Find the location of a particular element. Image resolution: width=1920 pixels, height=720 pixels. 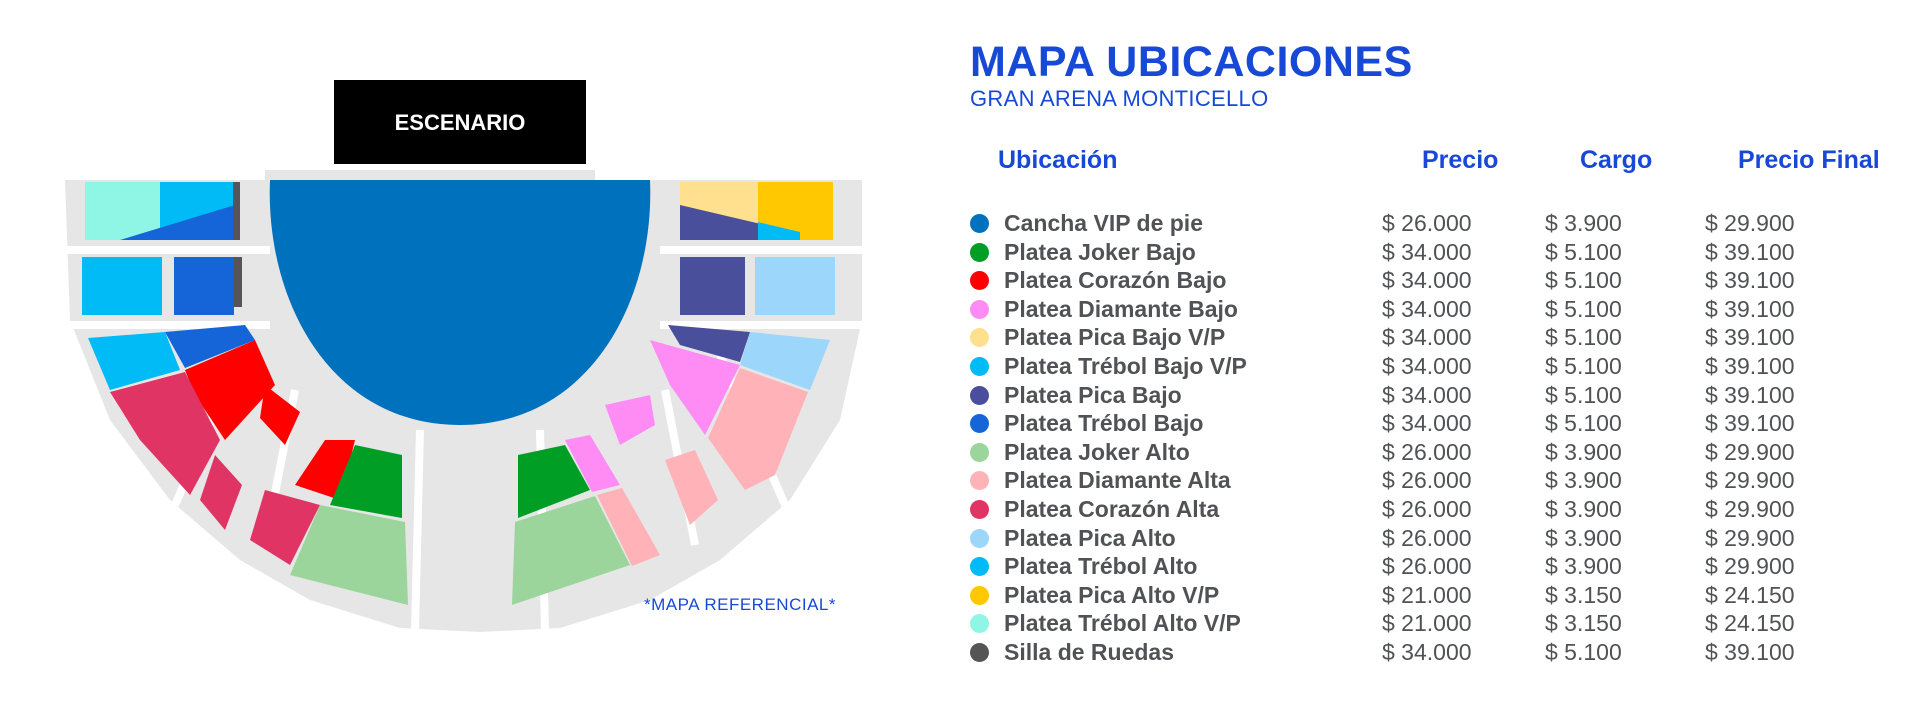

section-cancha-vip is located at coordinates (460, 302).